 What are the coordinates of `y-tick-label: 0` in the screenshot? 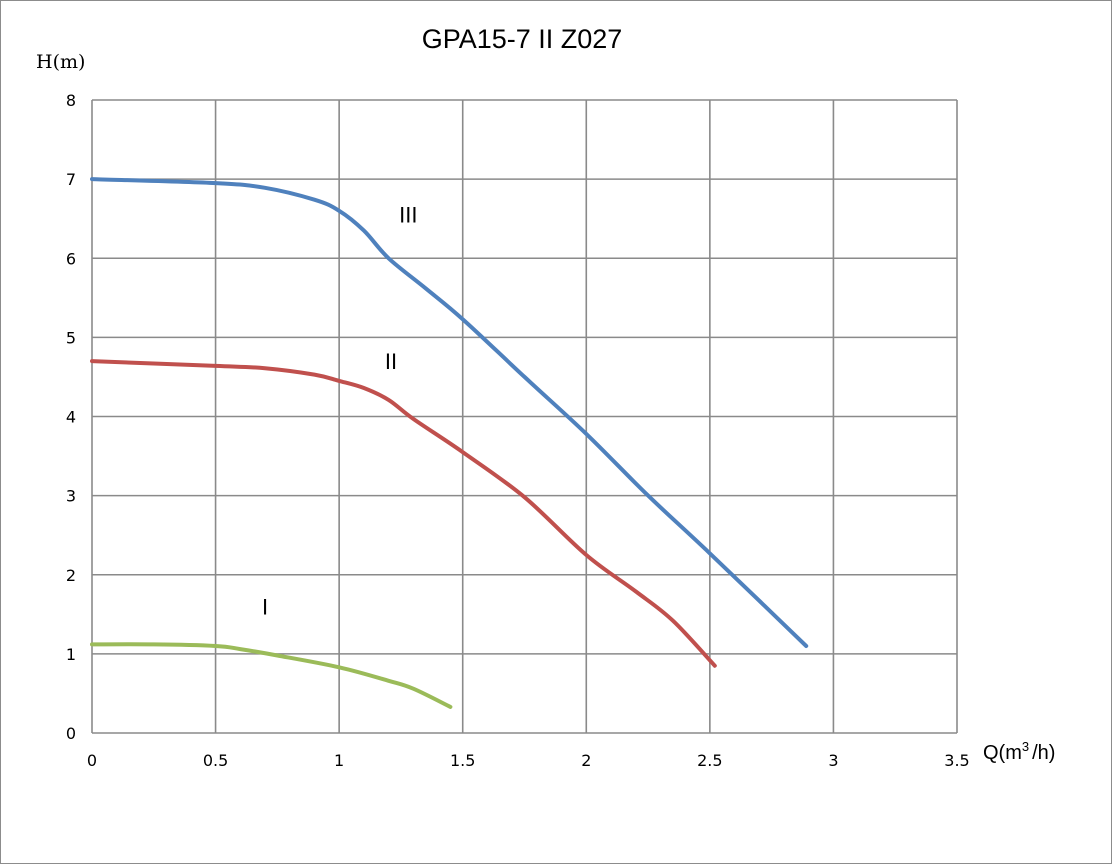 It's located at (71, 733).